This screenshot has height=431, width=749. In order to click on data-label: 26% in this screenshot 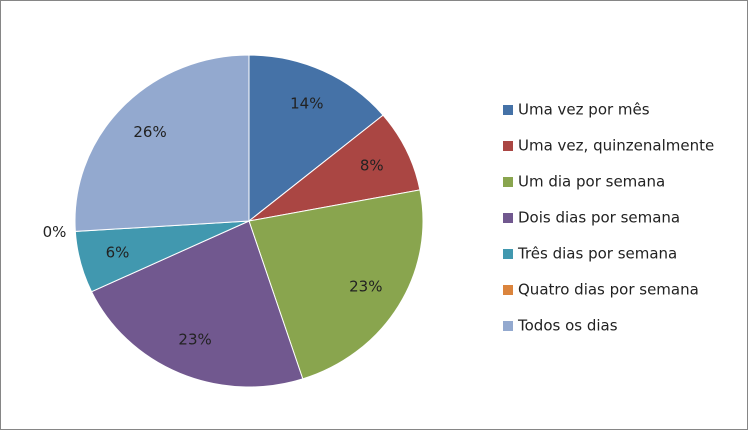, I will do `click(149, 132)`.